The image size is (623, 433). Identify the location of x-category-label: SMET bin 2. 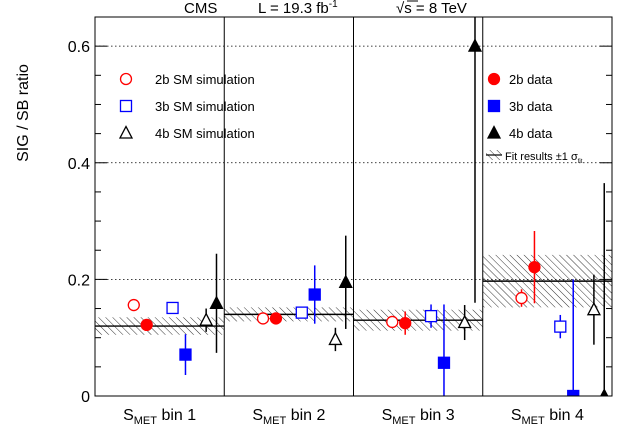
(288, 417).